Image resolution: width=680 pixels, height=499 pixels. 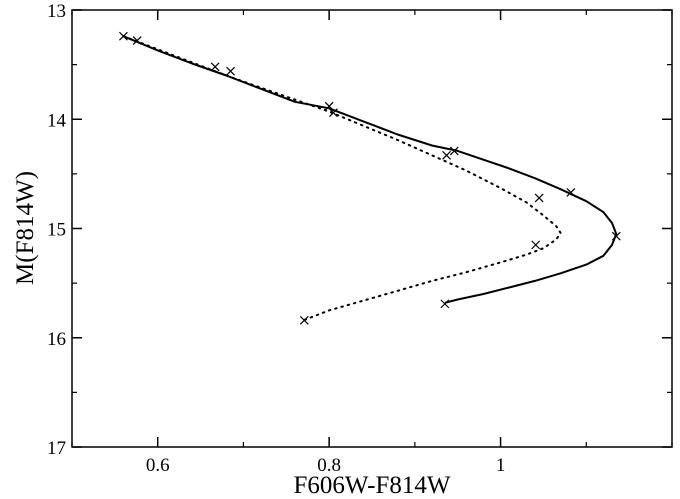 I want to click on x-axis-label: F606W-F814W, so click(x=372, y=485).